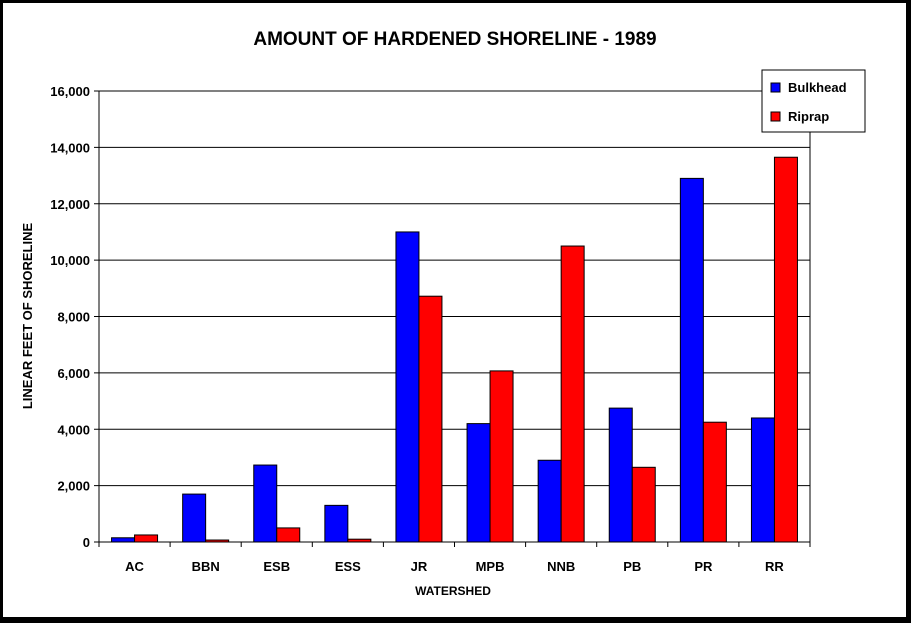 The image size is (911, 623). What do you see at coordinates (73, 429) in the screenshot?
I see `y-tick-label: 4,000` at bounding box center [73, 429].